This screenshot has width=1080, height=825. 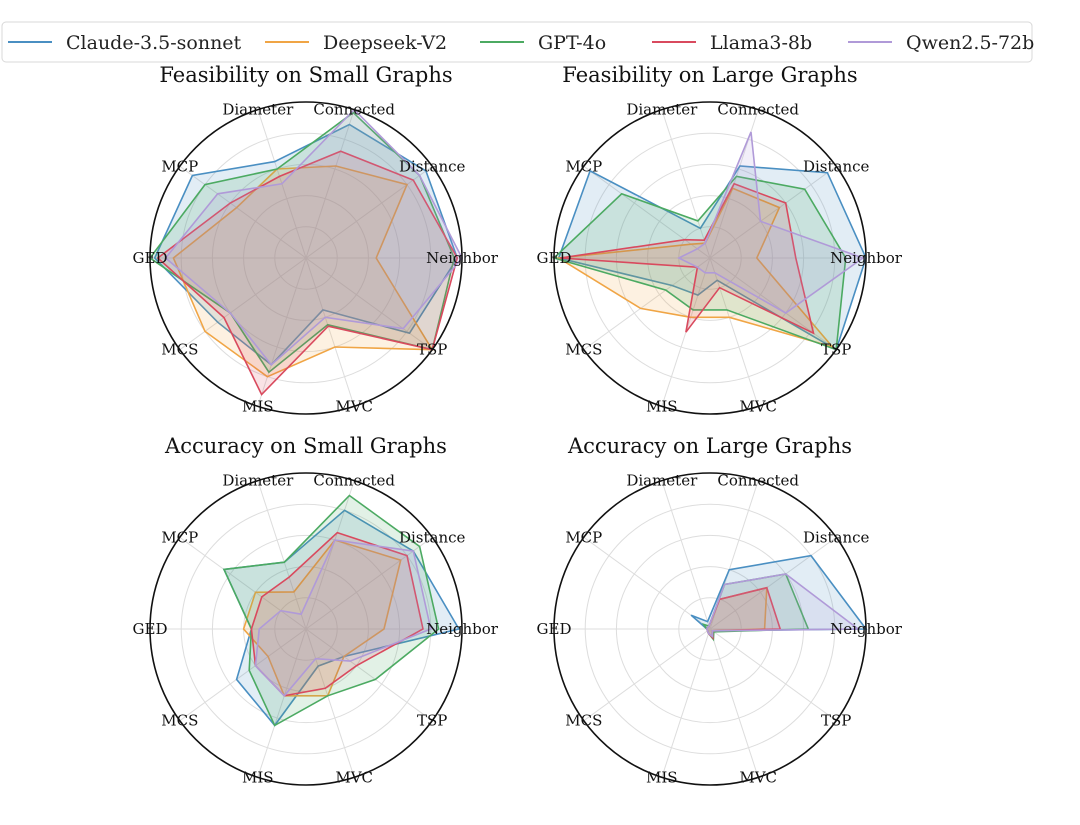 I want to click on series-claude-3-5-sonnet, so click(x=306, y=244).